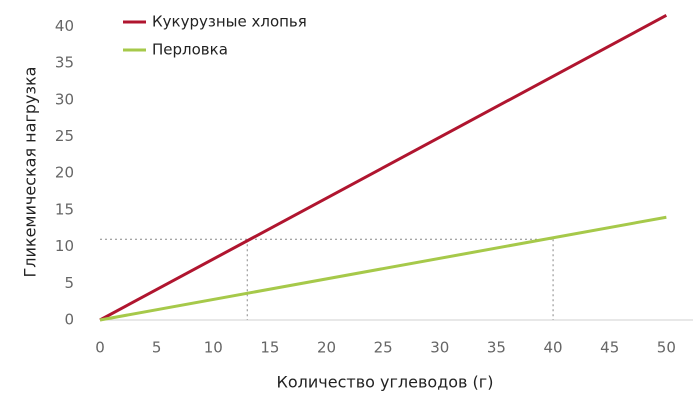 The width and height of the screenshot is (700, 405). Describe the element at coordinates (666, 348) in the screenshot. I see `x-tick-label: 50` at that location.